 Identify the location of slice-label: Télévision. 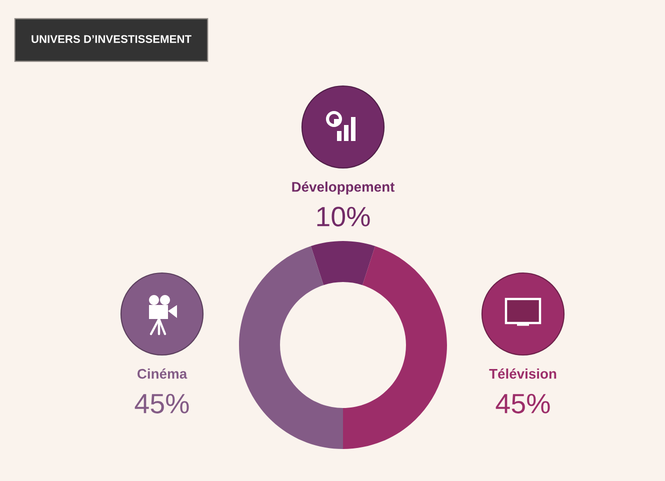
(522, 373).